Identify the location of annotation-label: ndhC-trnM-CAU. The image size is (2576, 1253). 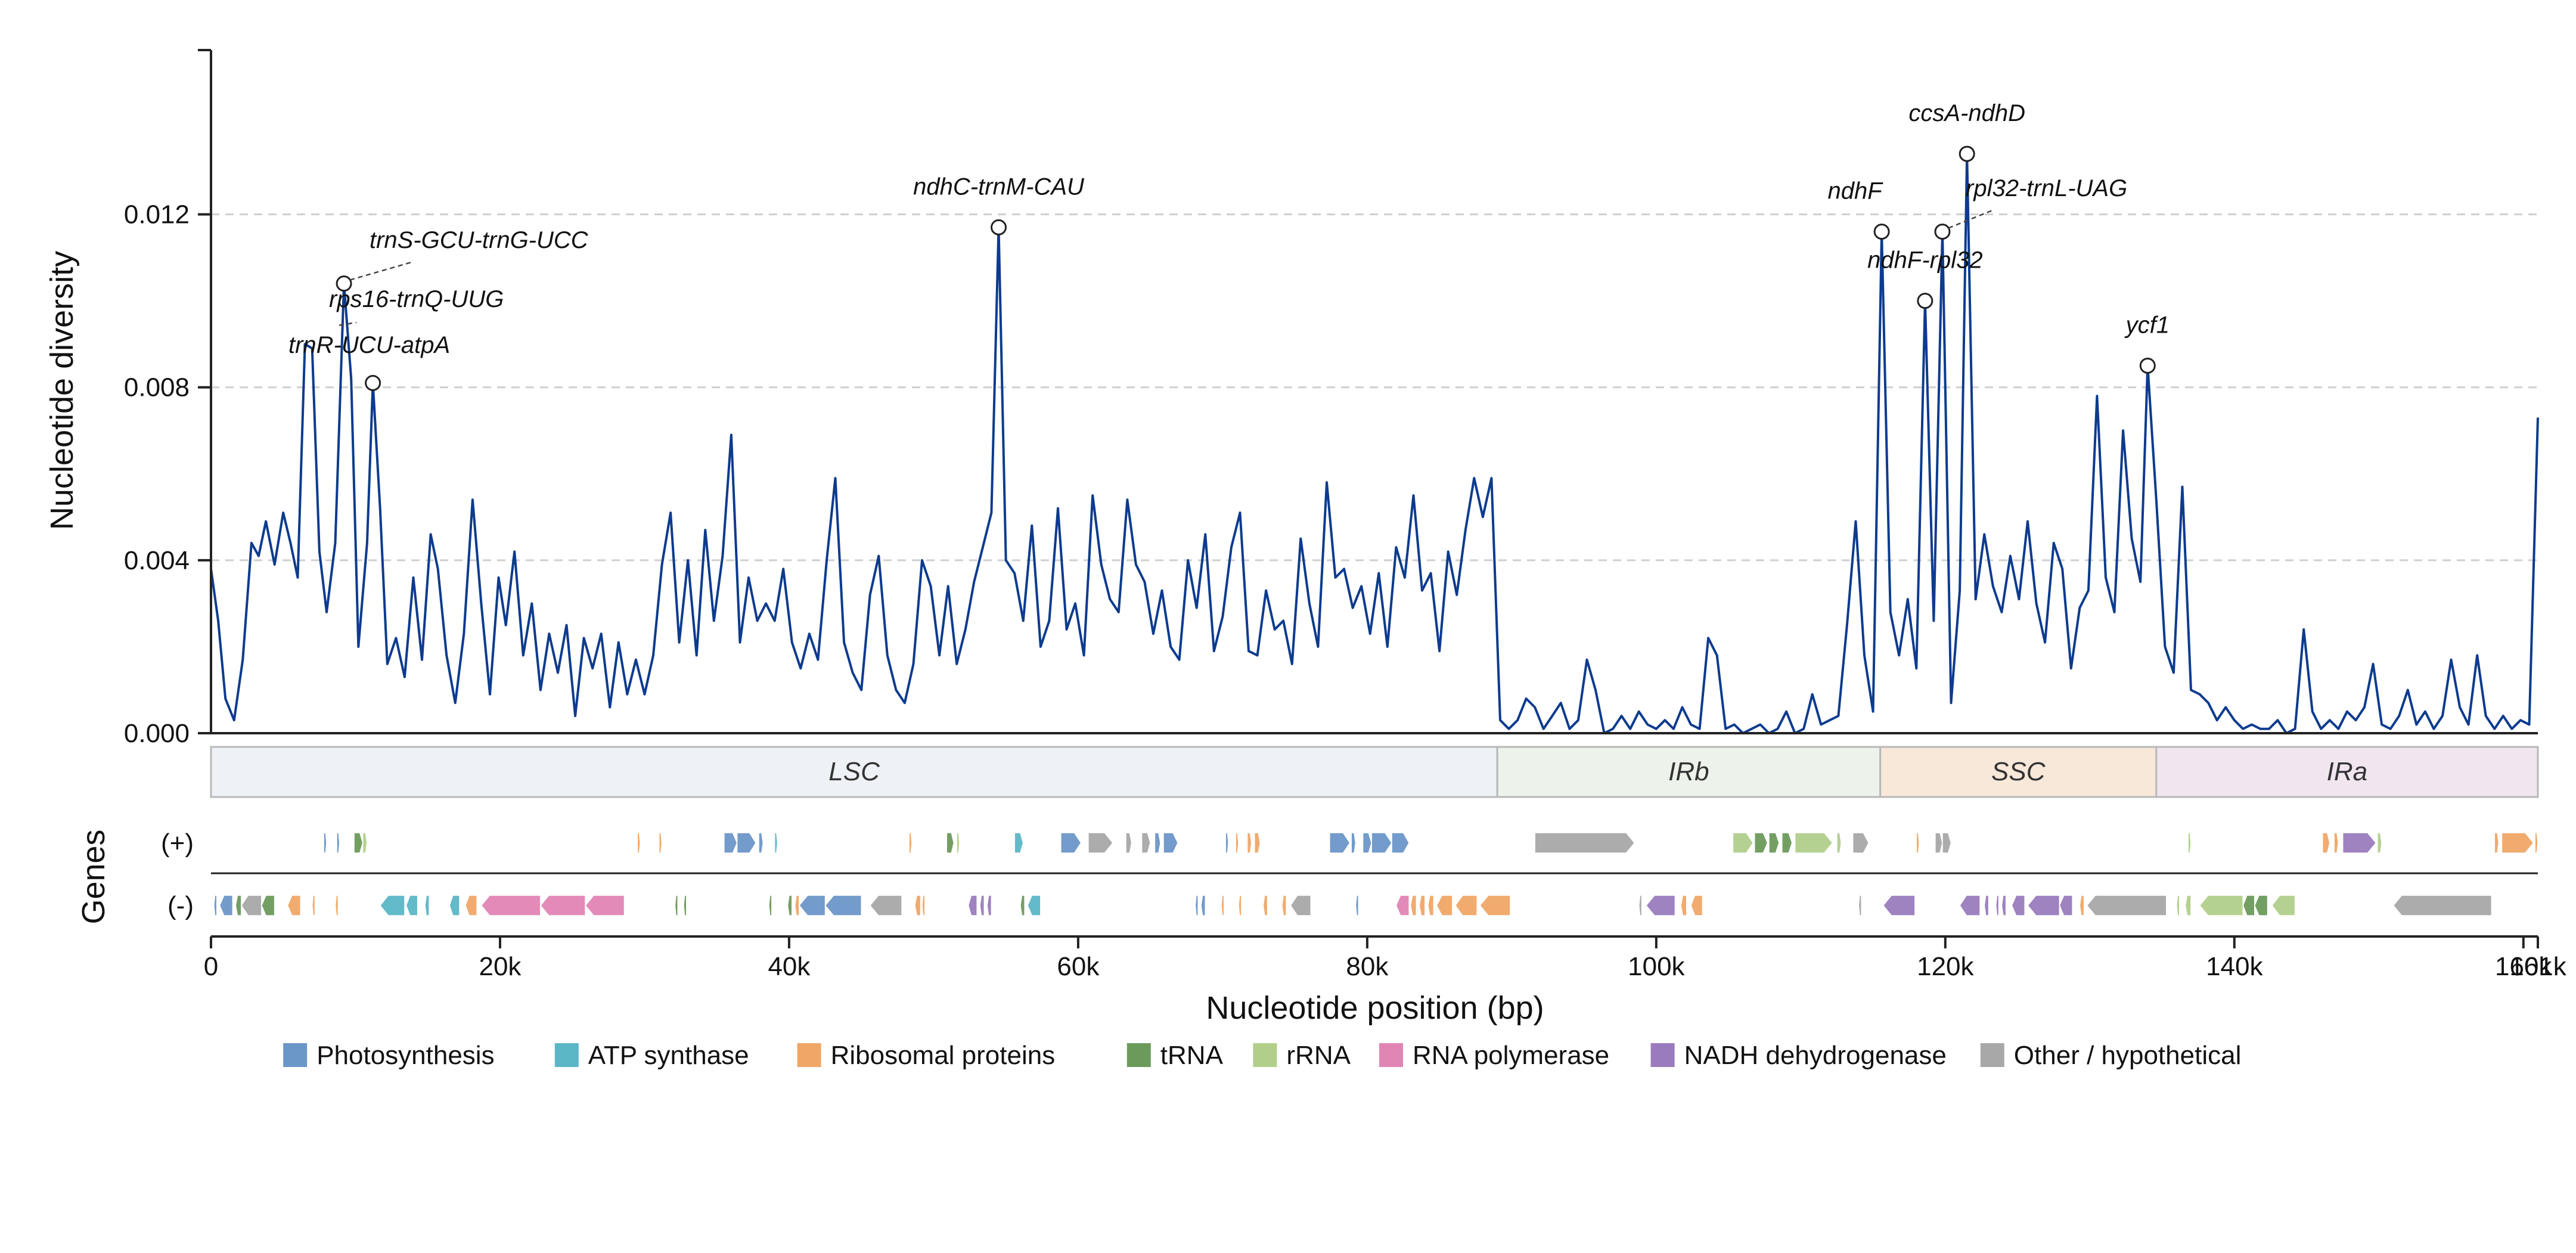
(999, 186).